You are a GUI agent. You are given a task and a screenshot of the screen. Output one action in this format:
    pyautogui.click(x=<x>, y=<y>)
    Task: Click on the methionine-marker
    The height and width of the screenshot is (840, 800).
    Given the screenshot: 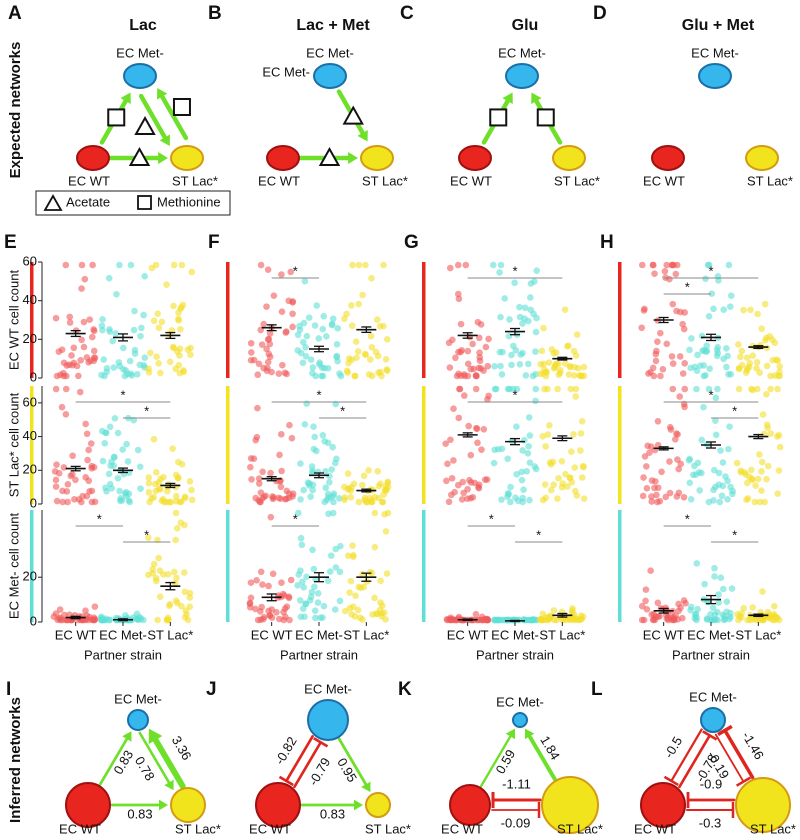 What is the action you would take?
    pyautogui.click(x=116, y=117)
    